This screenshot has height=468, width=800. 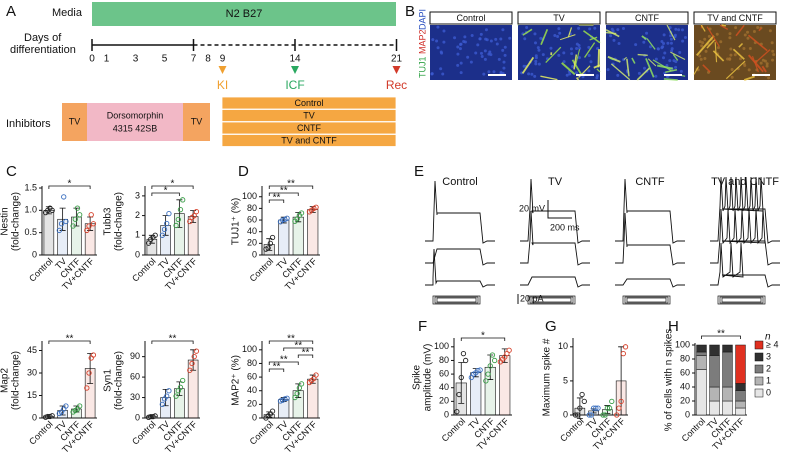 What do you see at coordinates (563, 346) in the screenshot?
I see `y-tick-label: 10` at bounding box center [563, 346].